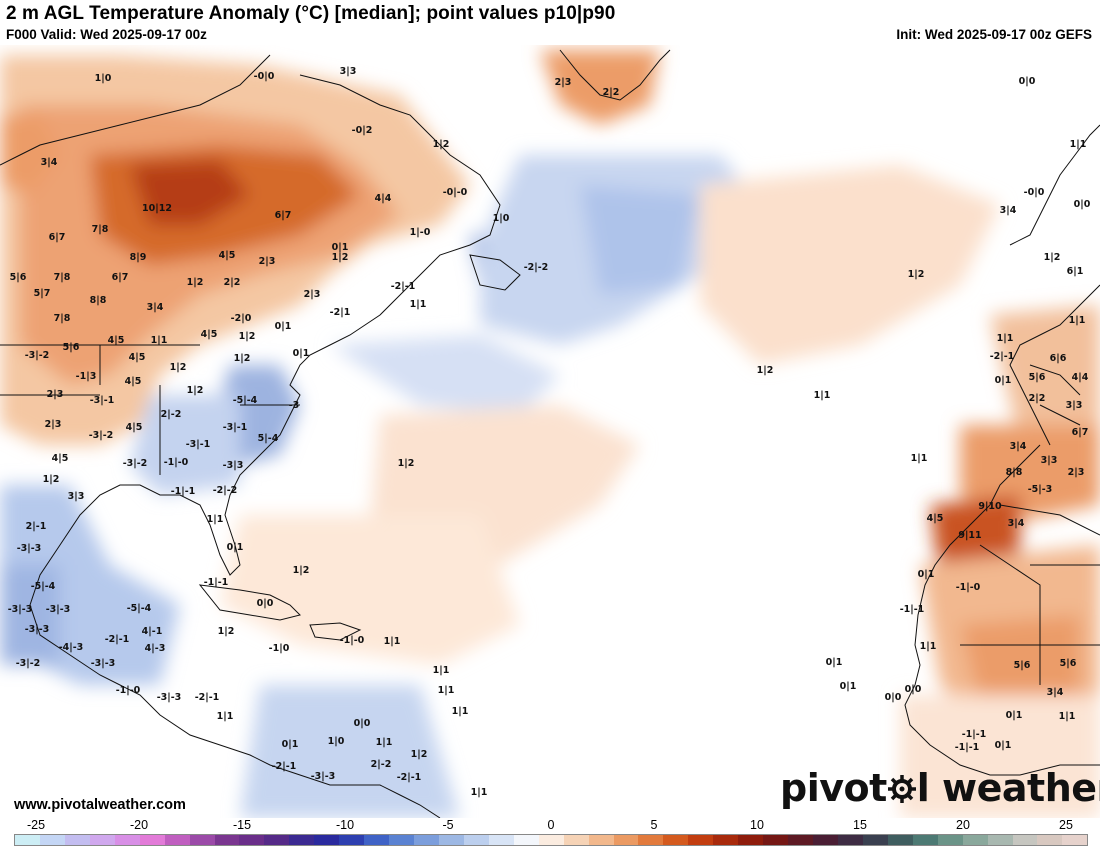 This screenshot has height=850, width=1100. What do you see at coordinates (994, 34) in the screenshot?
I see `init-time: Init: Wed 2025-09-17 00z GEFS` at bounding box center [994, 34].